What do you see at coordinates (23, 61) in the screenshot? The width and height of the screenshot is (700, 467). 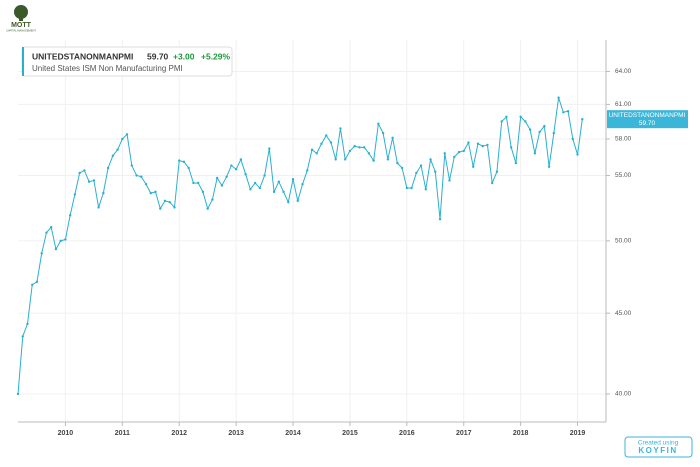 I see `legend-swatch` at bounding box center [23, 61].